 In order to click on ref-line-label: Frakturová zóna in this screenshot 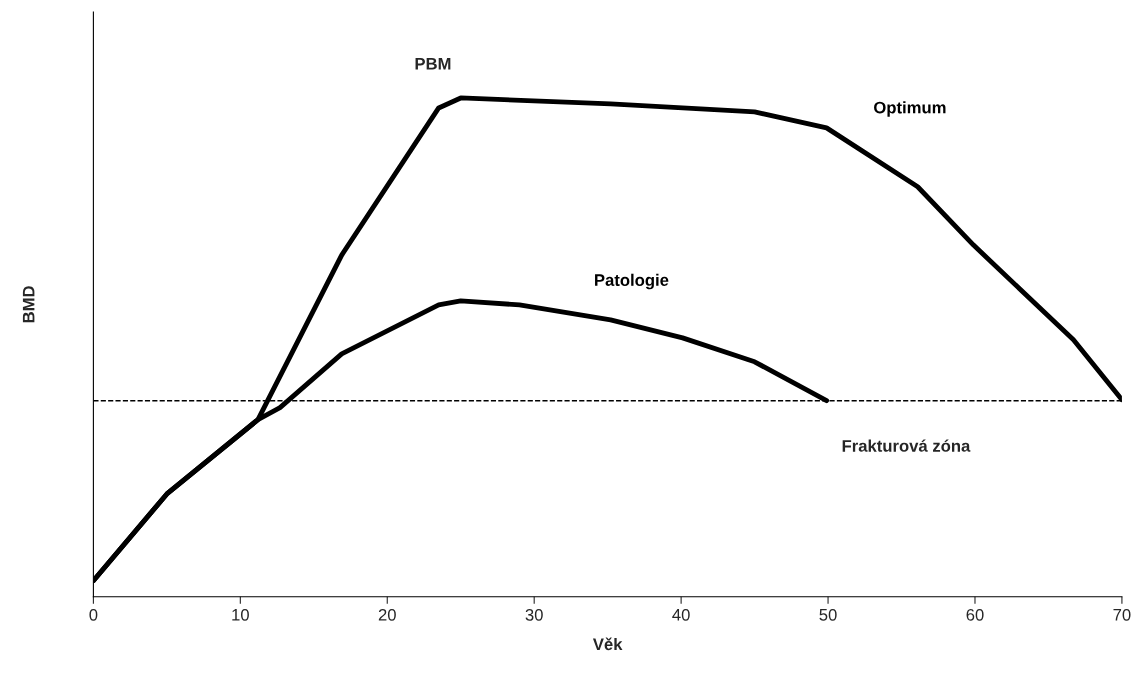, I will do `click(906, 445)`.